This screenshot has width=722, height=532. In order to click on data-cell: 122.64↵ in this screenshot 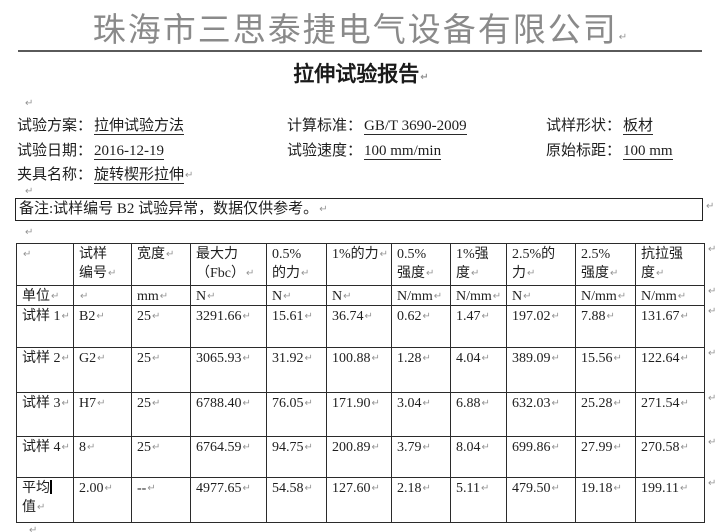, I will do `click(670, 370)`.